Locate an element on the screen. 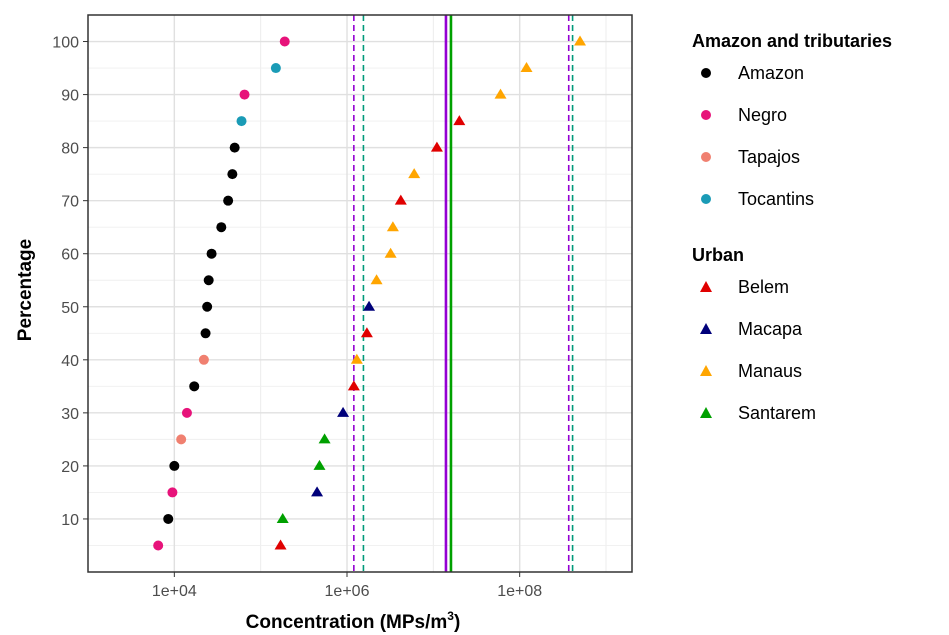 The height and width of the screenshot is (635, 949). x-tick-label: 1e+06 is located at coordinates (347, 591).